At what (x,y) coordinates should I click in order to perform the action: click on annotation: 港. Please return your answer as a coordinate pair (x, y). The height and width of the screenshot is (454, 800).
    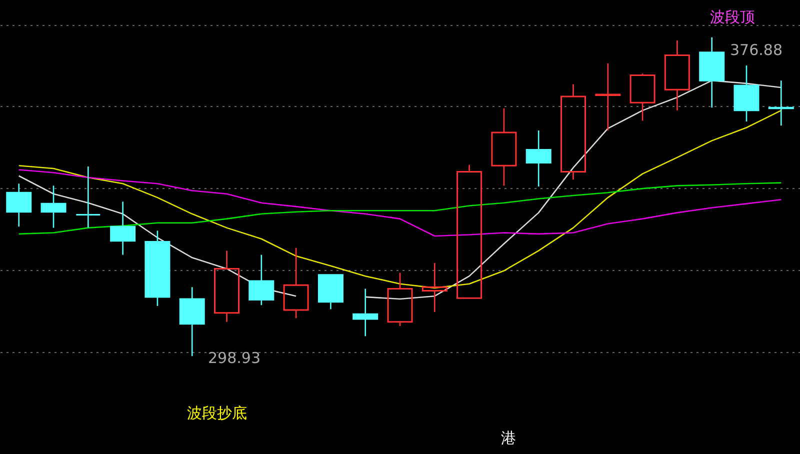
    Looking at the image, I should click on (508, 438).